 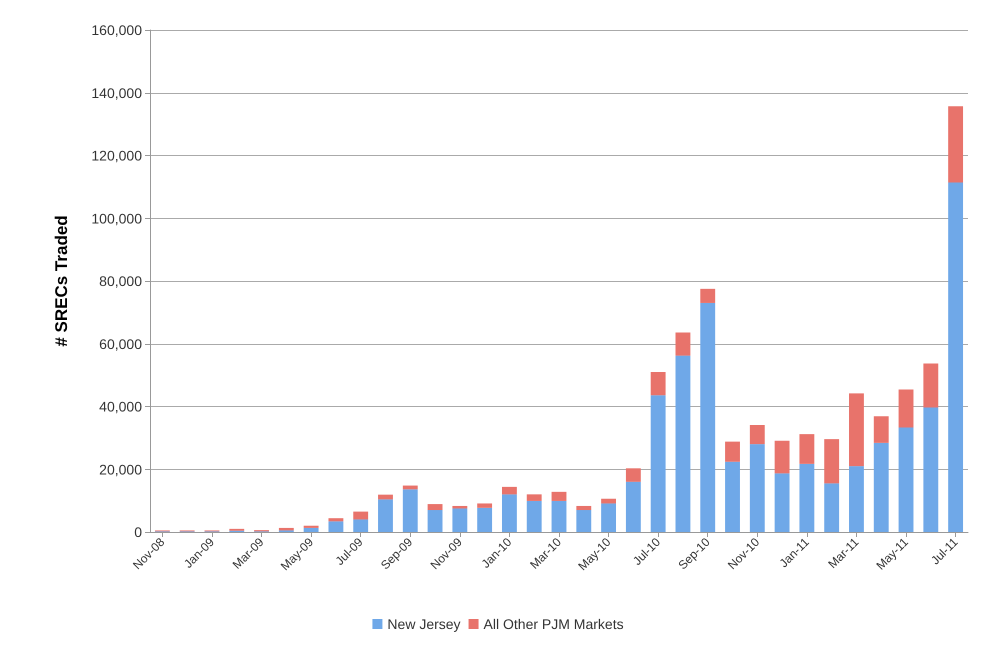 I want to click on y-axis-title: # SRECs Traded, so click(x=61, y=281).